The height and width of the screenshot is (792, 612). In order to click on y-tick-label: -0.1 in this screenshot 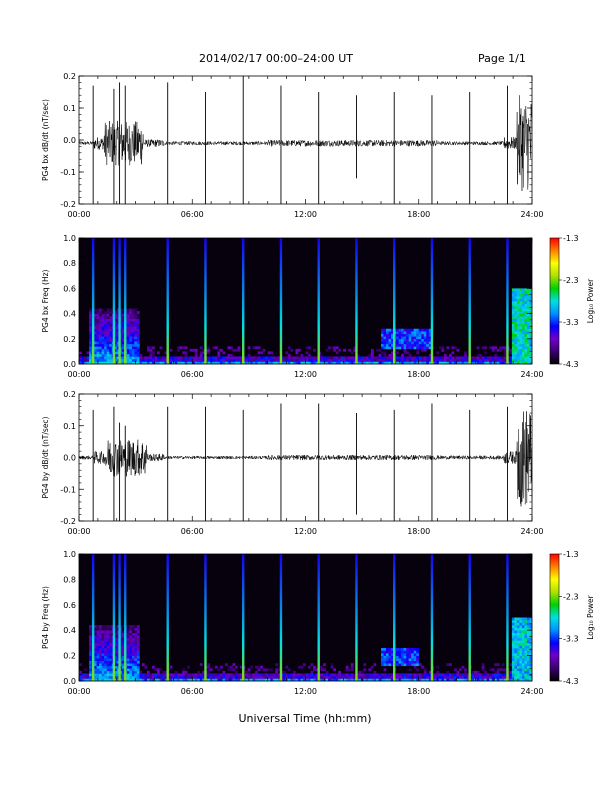, I will do `click(68, 489)`.